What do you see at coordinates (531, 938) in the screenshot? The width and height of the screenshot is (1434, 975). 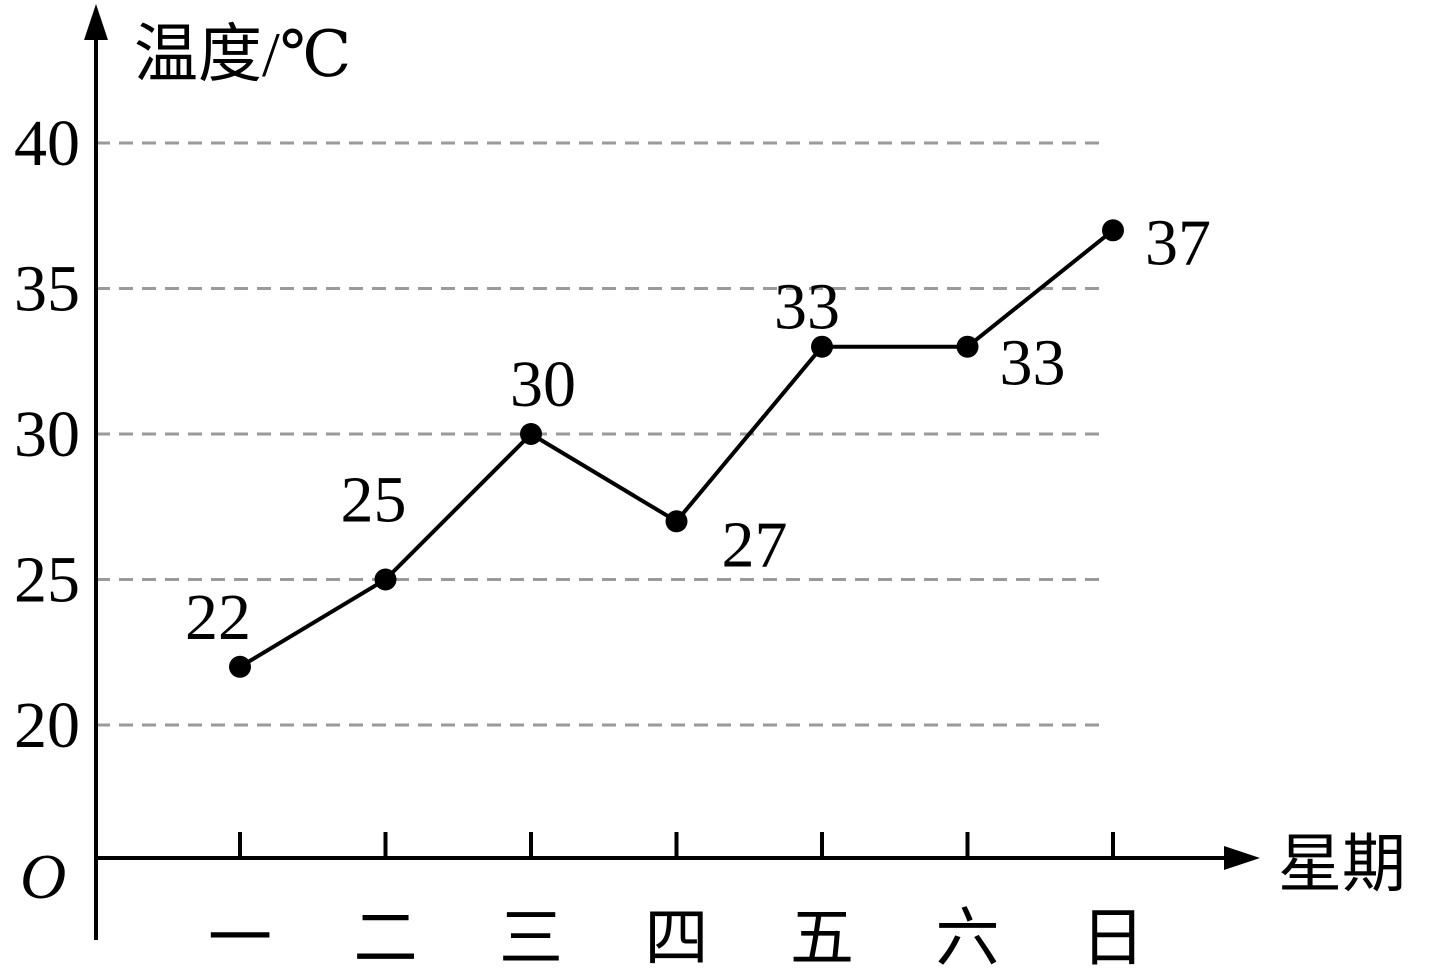 I see `x-tick-label-3: 三` at bounding box center [531, 938].